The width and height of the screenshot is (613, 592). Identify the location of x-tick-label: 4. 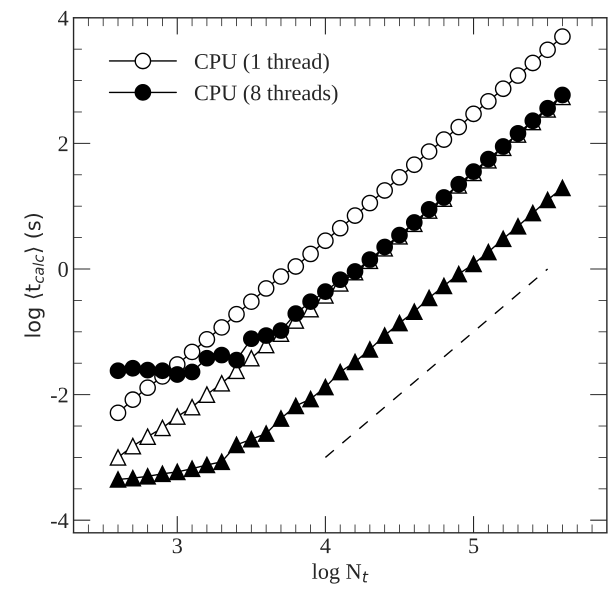
(325, 546).